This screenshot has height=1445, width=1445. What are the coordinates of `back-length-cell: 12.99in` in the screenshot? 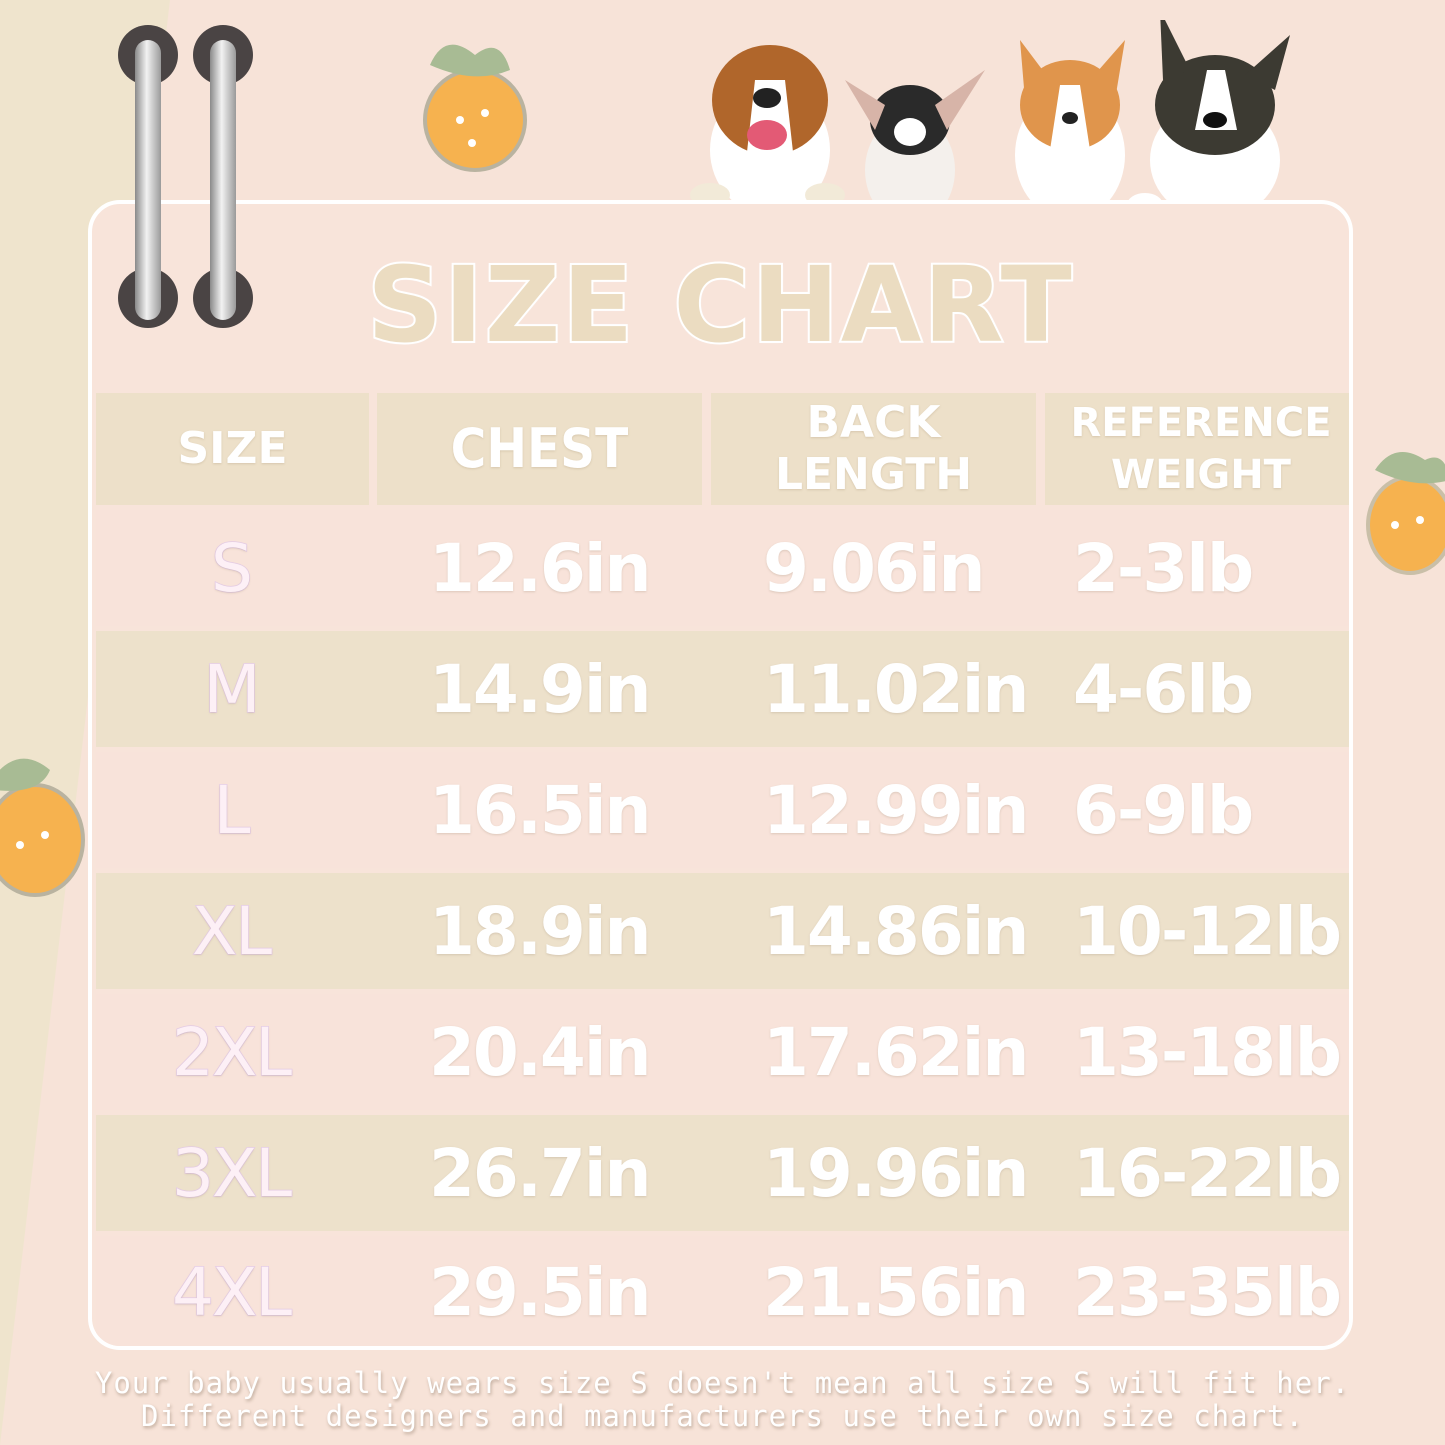 It's located at (896, 810).